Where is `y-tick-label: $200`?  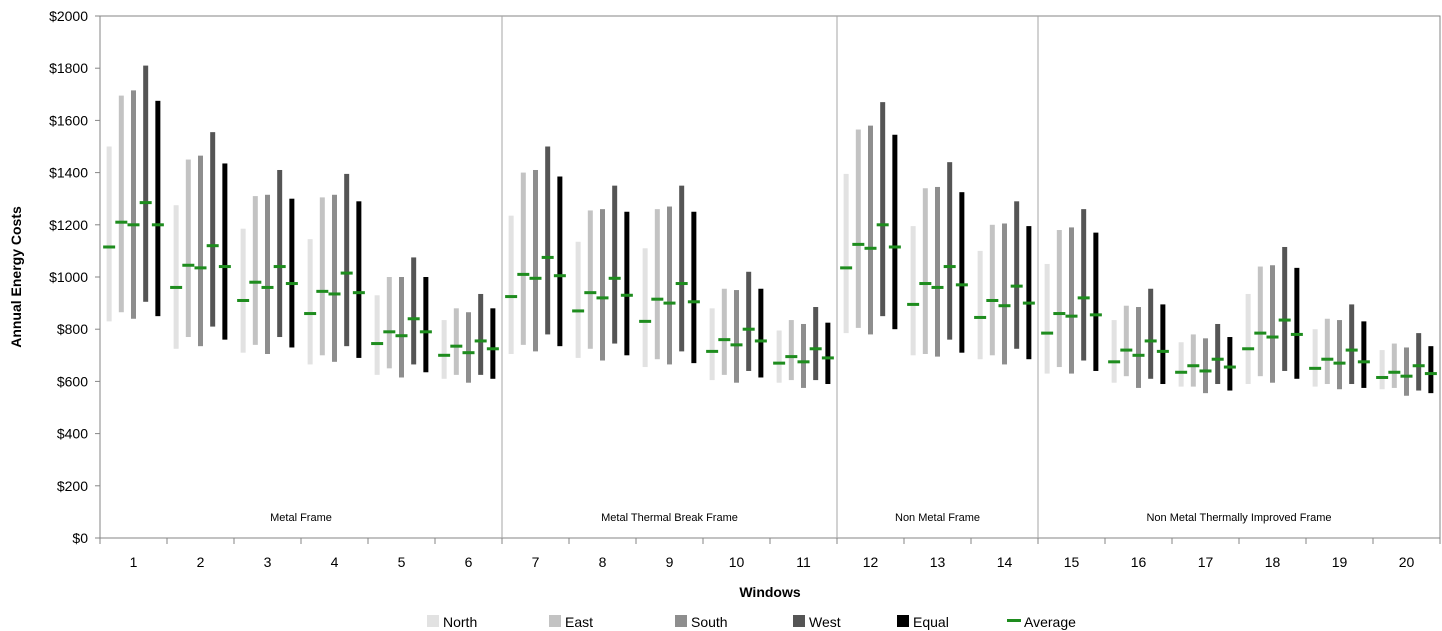 y-tick-label: $200 is located at coordinates (72, 486).